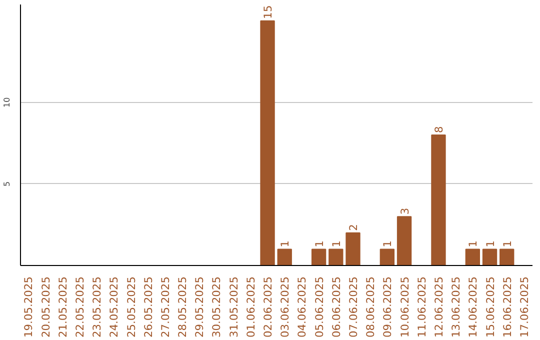 The height and width of the screenshot is (340, 540). I want to click on data-label: 3, so click(405, 211).